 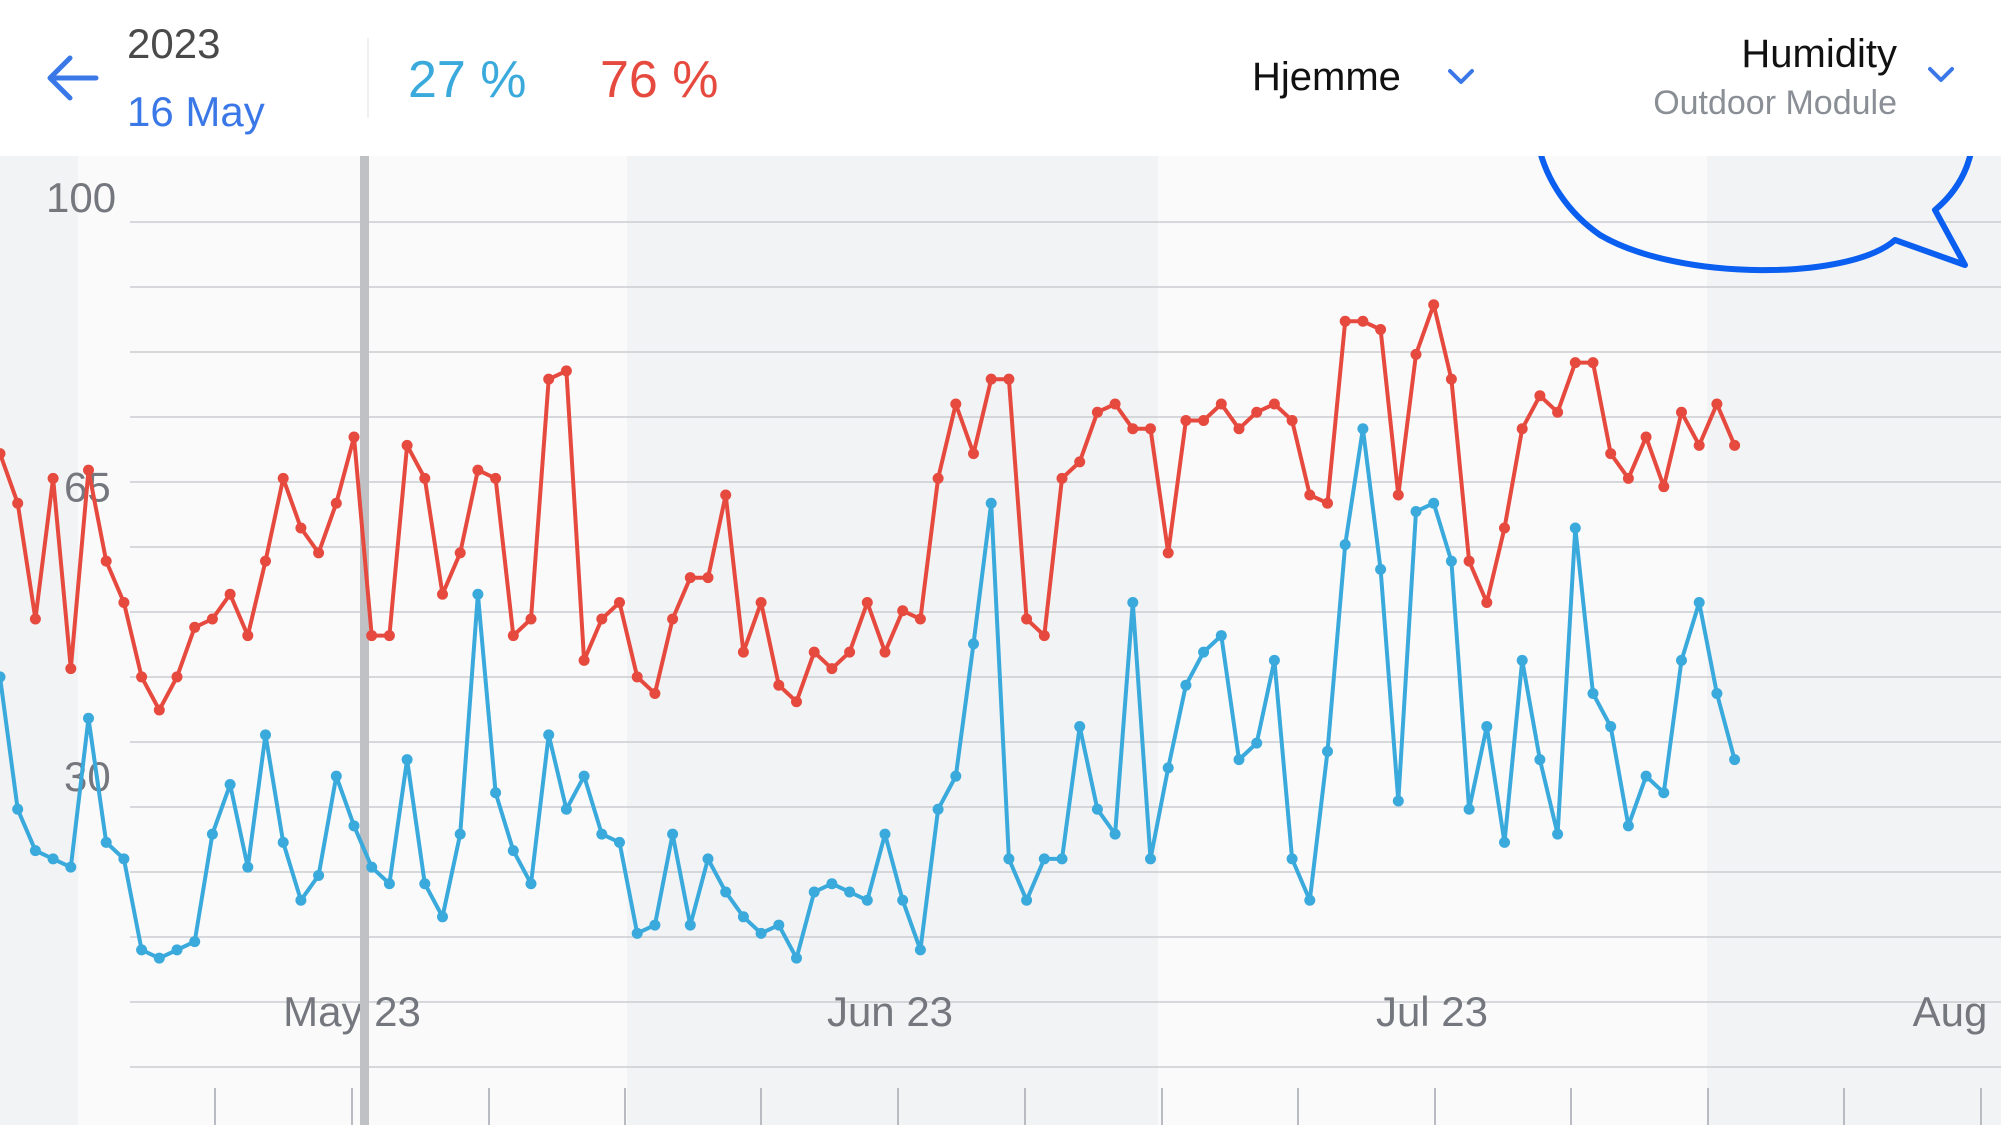 I want to click on y-axis-label: 30, so click(x=87, y=776).